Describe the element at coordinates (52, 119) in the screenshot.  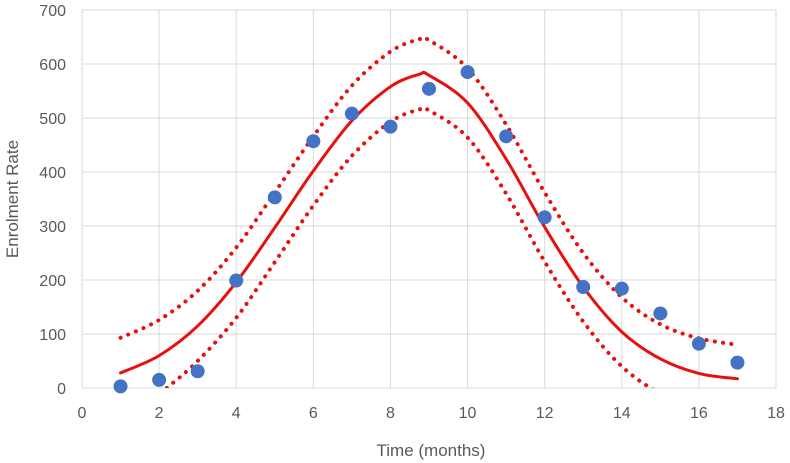
I see `y-tick-label: 500` at that location.